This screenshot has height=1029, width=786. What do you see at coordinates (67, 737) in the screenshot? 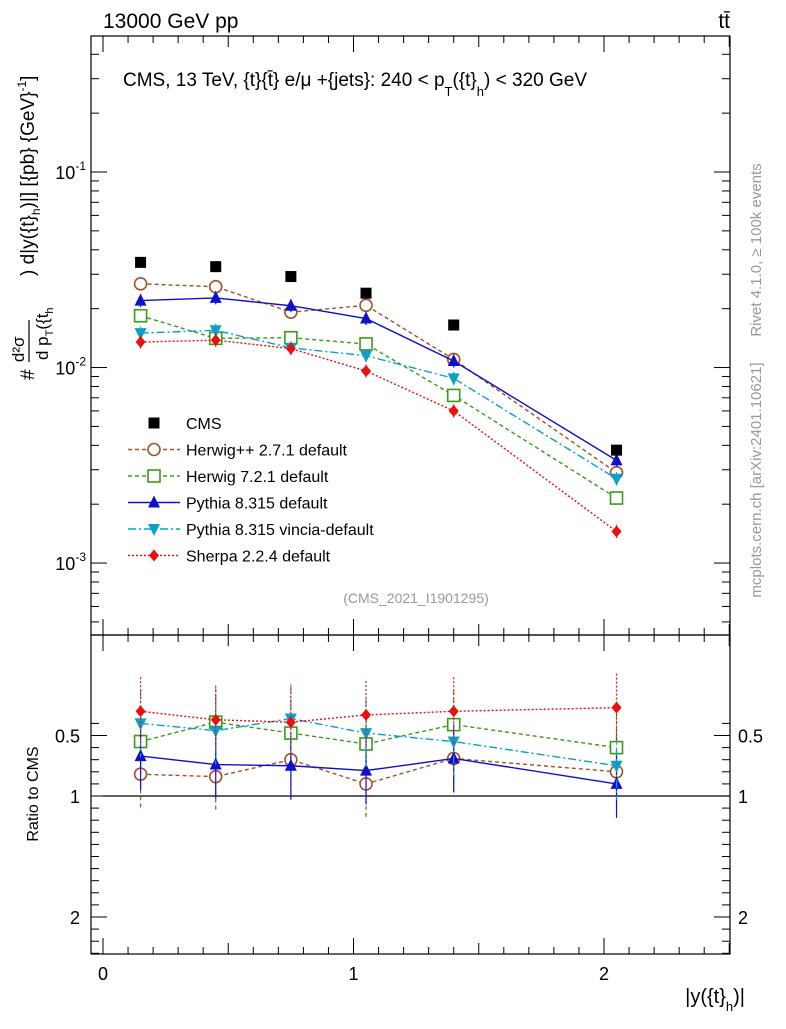
I see `ratio-tick-label-left: 0.5` at bounding box center [67, 737].